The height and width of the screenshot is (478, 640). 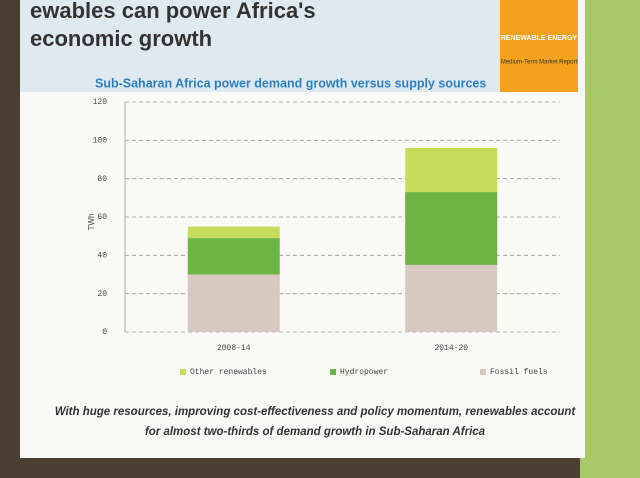 I want to click on y-tick-label: 60, so click(x=102, y=217).